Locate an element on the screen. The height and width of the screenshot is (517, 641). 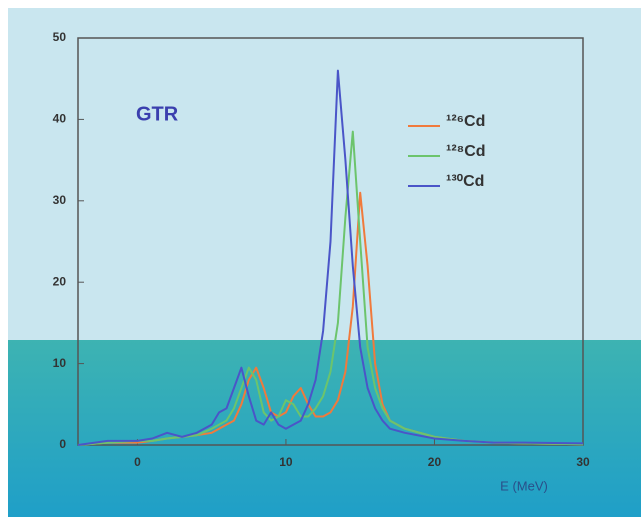
x-tick-label: 10 is located at coordinates (286, 462).